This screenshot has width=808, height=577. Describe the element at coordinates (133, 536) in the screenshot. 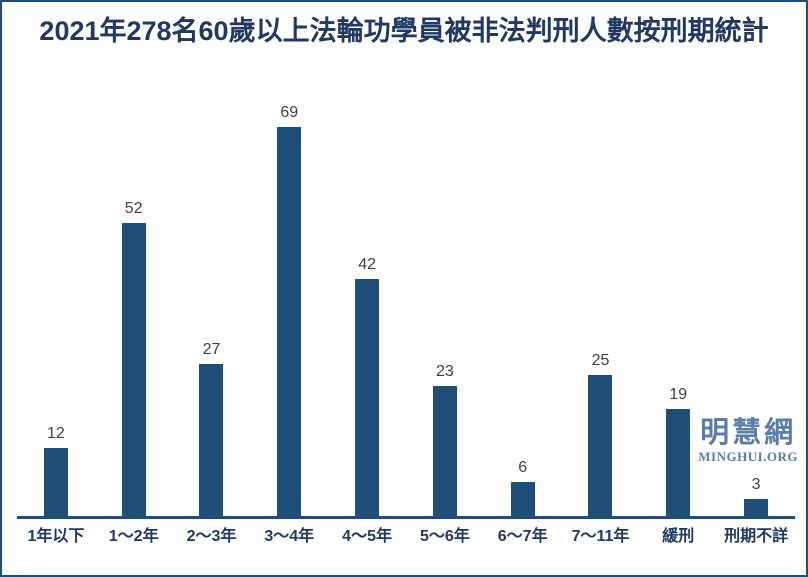

I see `category-label: 1～2年` at that location.